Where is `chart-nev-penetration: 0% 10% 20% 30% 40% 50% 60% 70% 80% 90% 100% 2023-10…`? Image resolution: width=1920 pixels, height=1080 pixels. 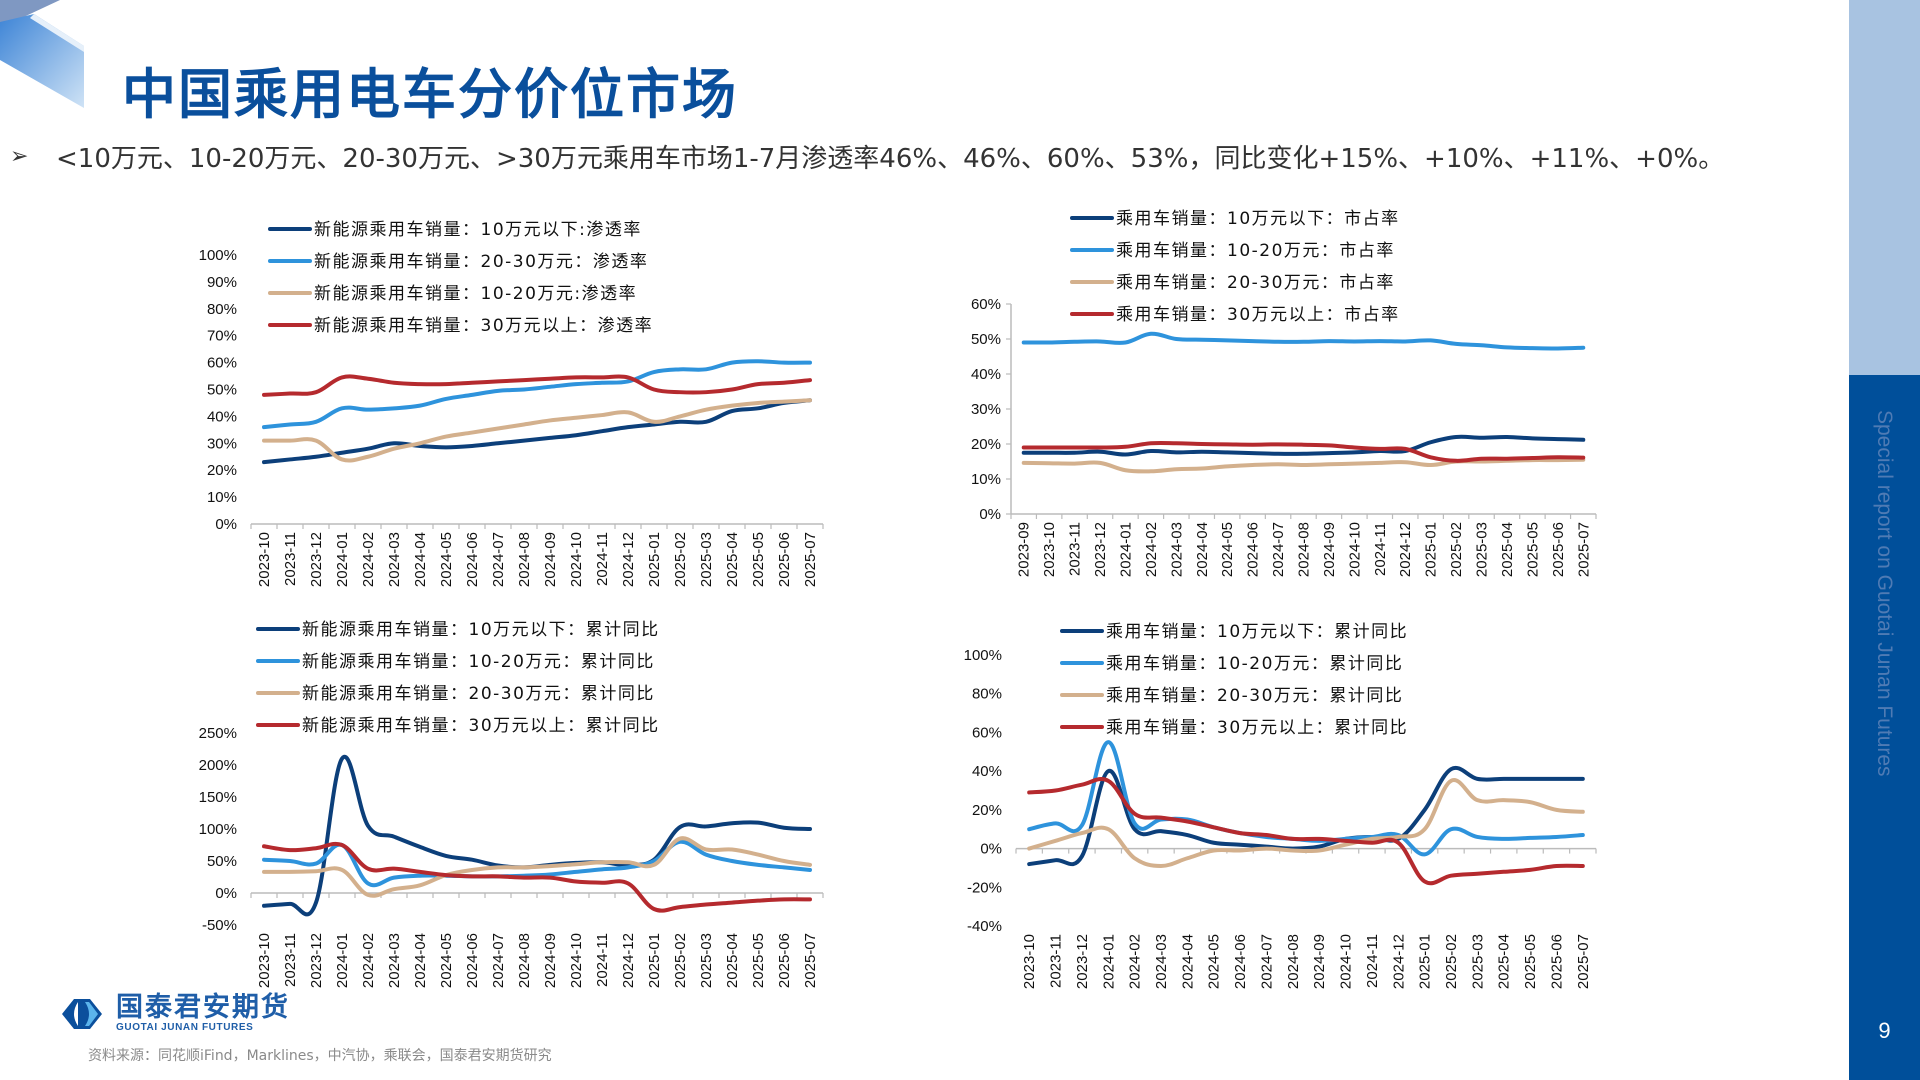
chart-nev-penetration: 0% 10% 20% 30% 40% 50% 60% 70% 80% 90% 100% 2023-10… is located at coordinates (525, 414).